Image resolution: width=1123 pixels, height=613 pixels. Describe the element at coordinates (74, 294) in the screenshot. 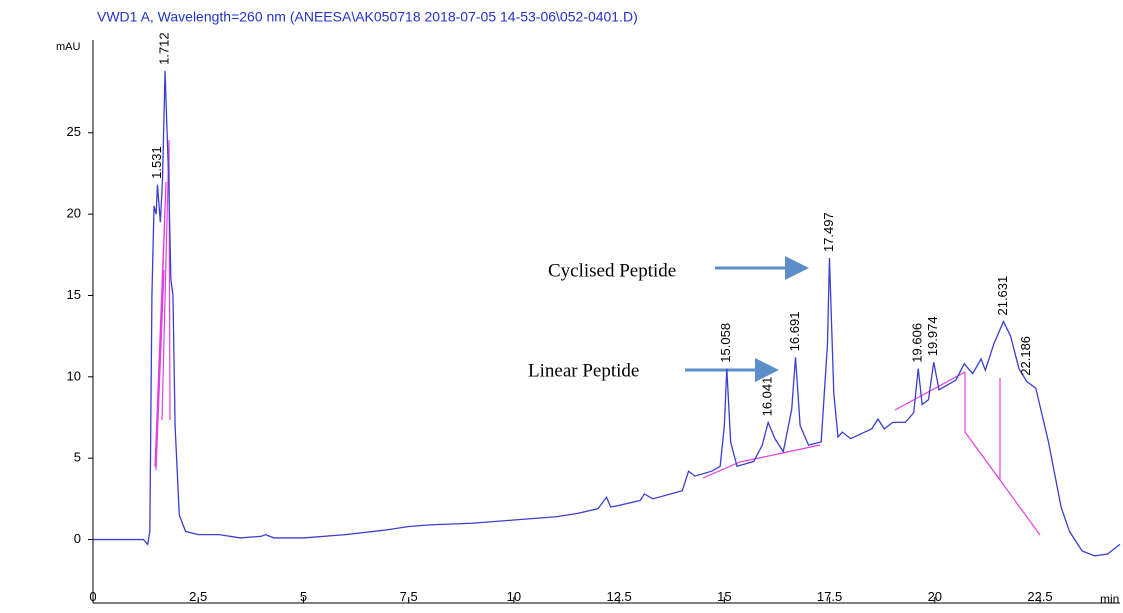

I see `y-tick-label: 15` at that location.